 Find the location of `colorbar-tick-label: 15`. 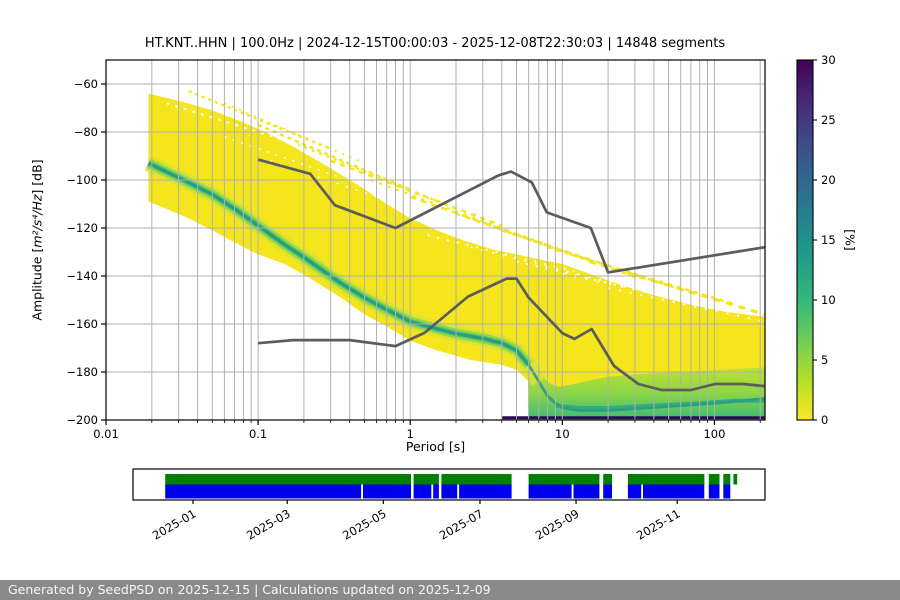

colorbar-tick-label: 15 is located at coordinates (828, 240).